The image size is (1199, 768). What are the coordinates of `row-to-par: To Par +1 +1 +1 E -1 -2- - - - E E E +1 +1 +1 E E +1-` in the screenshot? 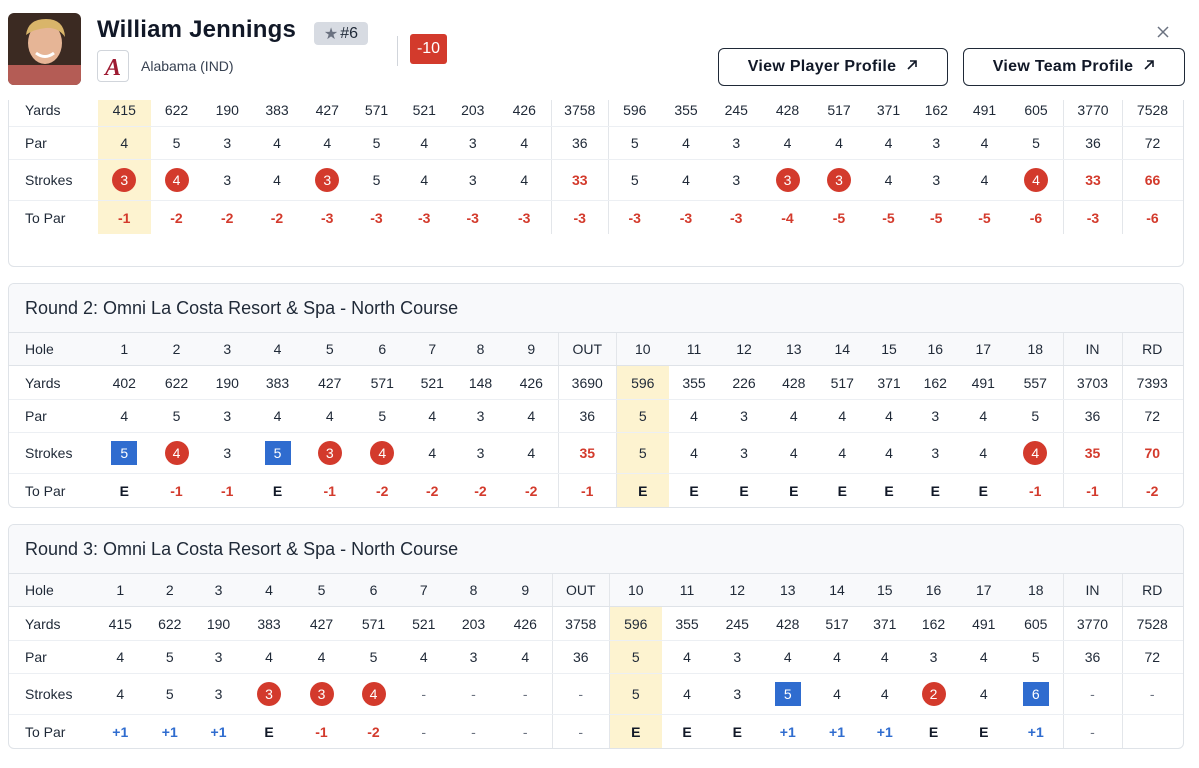 It's located at (596, 731).